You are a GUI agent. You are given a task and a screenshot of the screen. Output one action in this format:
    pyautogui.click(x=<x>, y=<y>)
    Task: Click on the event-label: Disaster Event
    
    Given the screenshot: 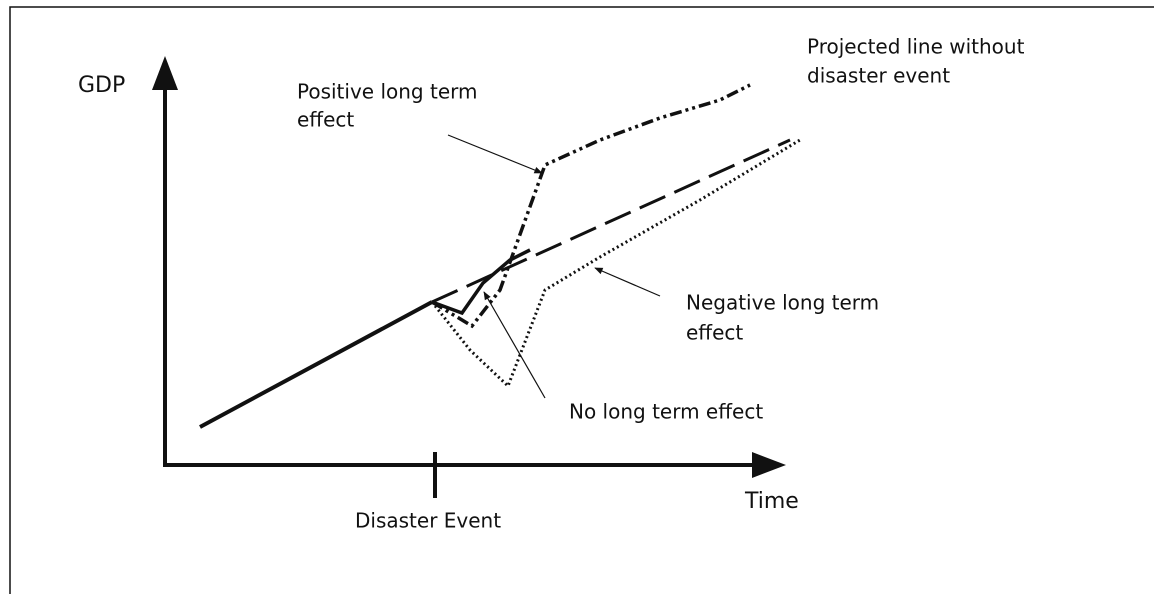 What is the action you would take?
    pyautogui.click(x=428, y=521)
    